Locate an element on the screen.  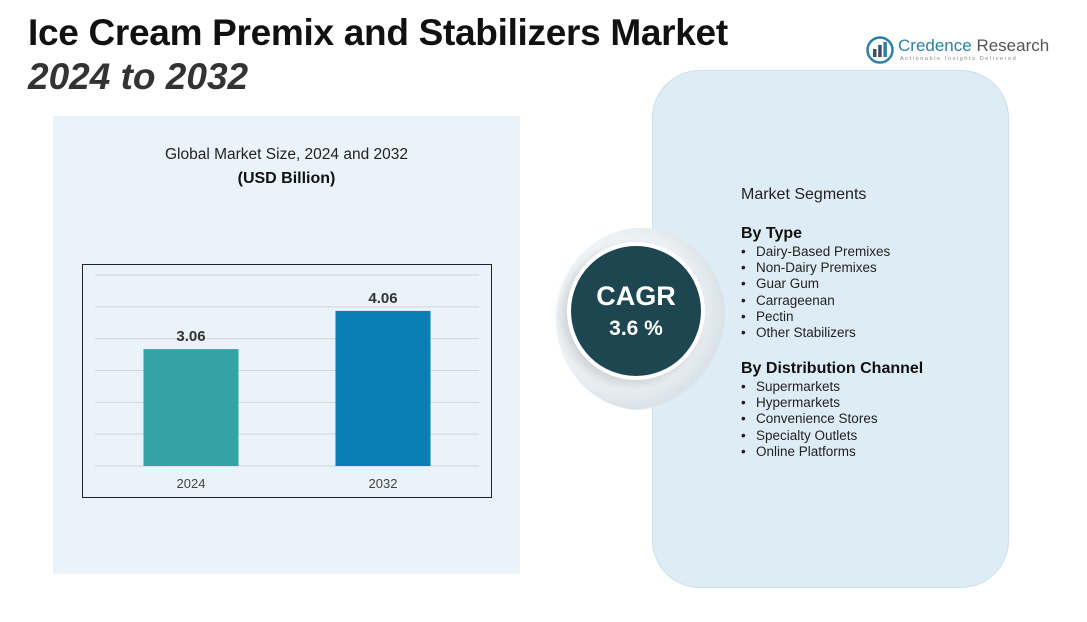
page-subtitle-years: 2024 to 2032 is located at coordinates (138, 76).